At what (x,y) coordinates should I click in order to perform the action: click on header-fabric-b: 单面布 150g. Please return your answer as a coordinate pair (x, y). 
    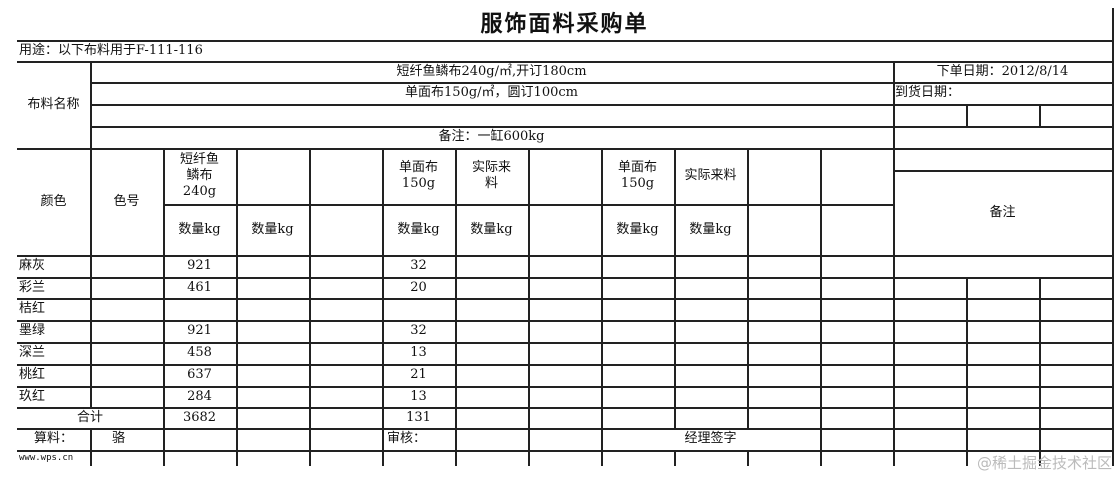
    Looking at the image, I should click on (418, 175).